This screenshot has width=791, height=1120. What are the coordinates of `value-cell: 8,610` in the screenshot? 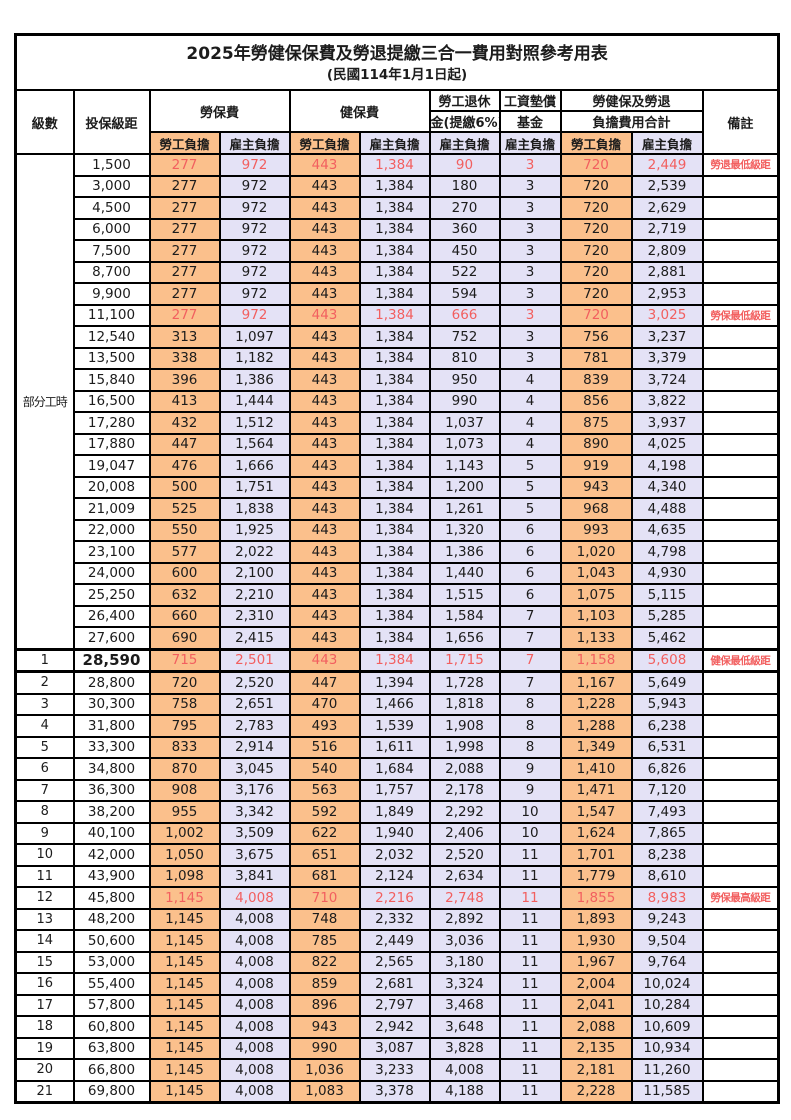 It's located at (667, 876).